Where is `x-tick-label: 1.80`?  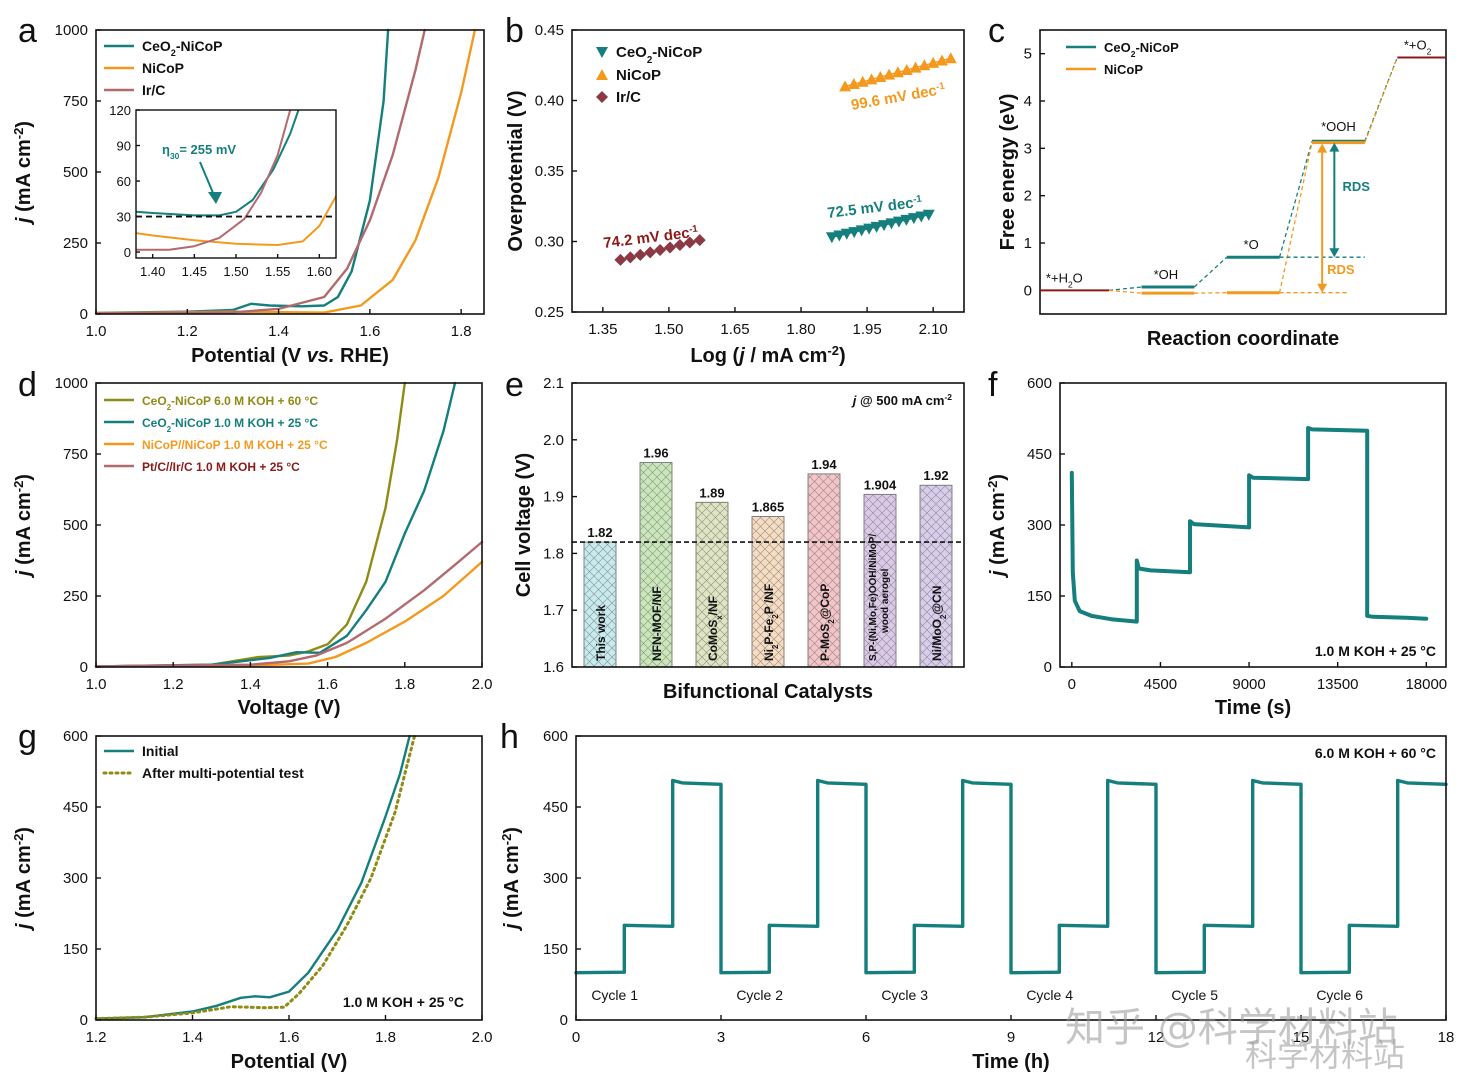 x-tick-label: 1.80 is located at coordinates (800, 329).